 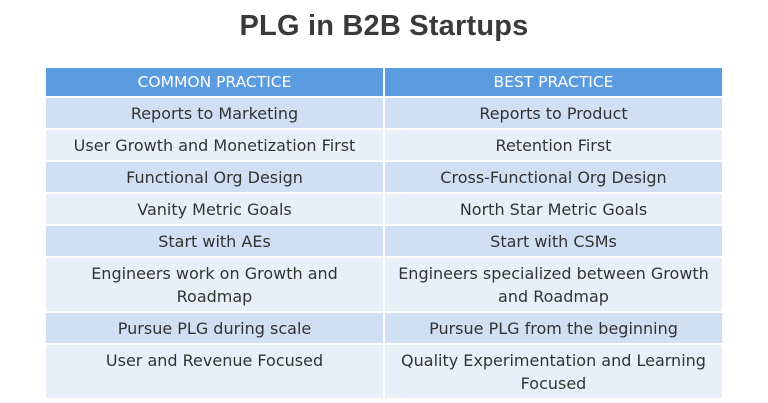 I want to click on page-title: PLG in B2B Startups, so click(x=384, y=26).